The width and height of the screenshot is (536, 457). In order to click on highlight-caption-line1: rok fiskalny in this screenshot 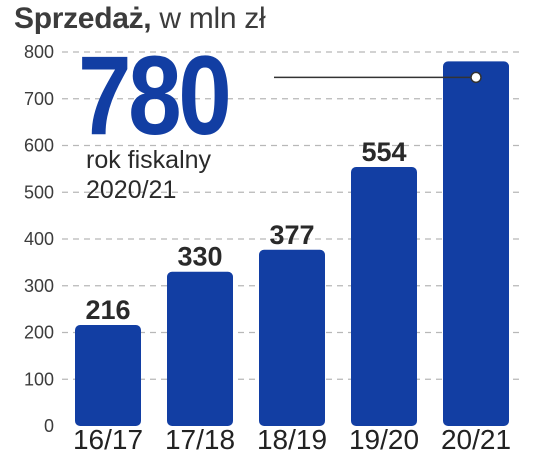, I will do `click(149, 160)`.